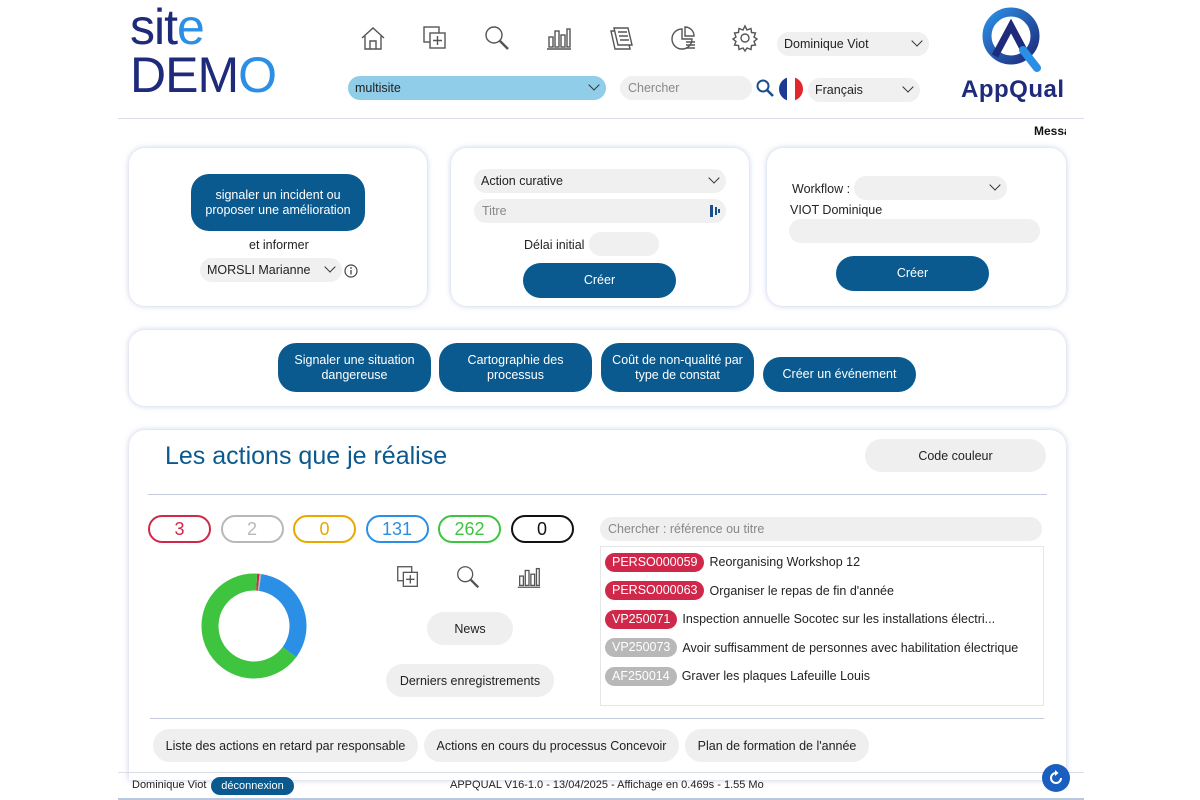 Image resolution: width=1200 pixels, height=800 pixels. Describe the element at coordinates (775, 676) in the screenshot. I see `action-title: Graver les plaques Lafeuille Louis` at that location.